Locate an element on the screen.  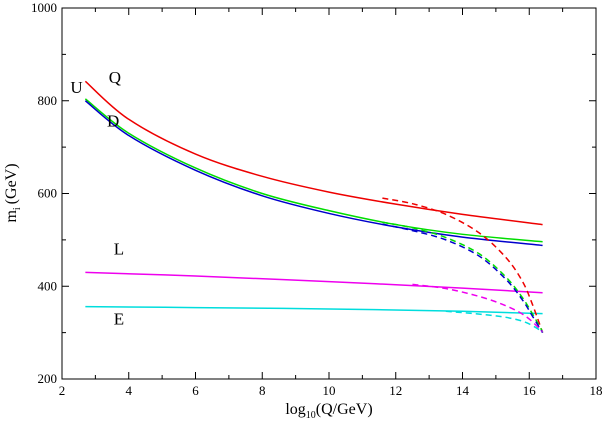
x-axis-title-main: log is located at coordinates (295, 409).